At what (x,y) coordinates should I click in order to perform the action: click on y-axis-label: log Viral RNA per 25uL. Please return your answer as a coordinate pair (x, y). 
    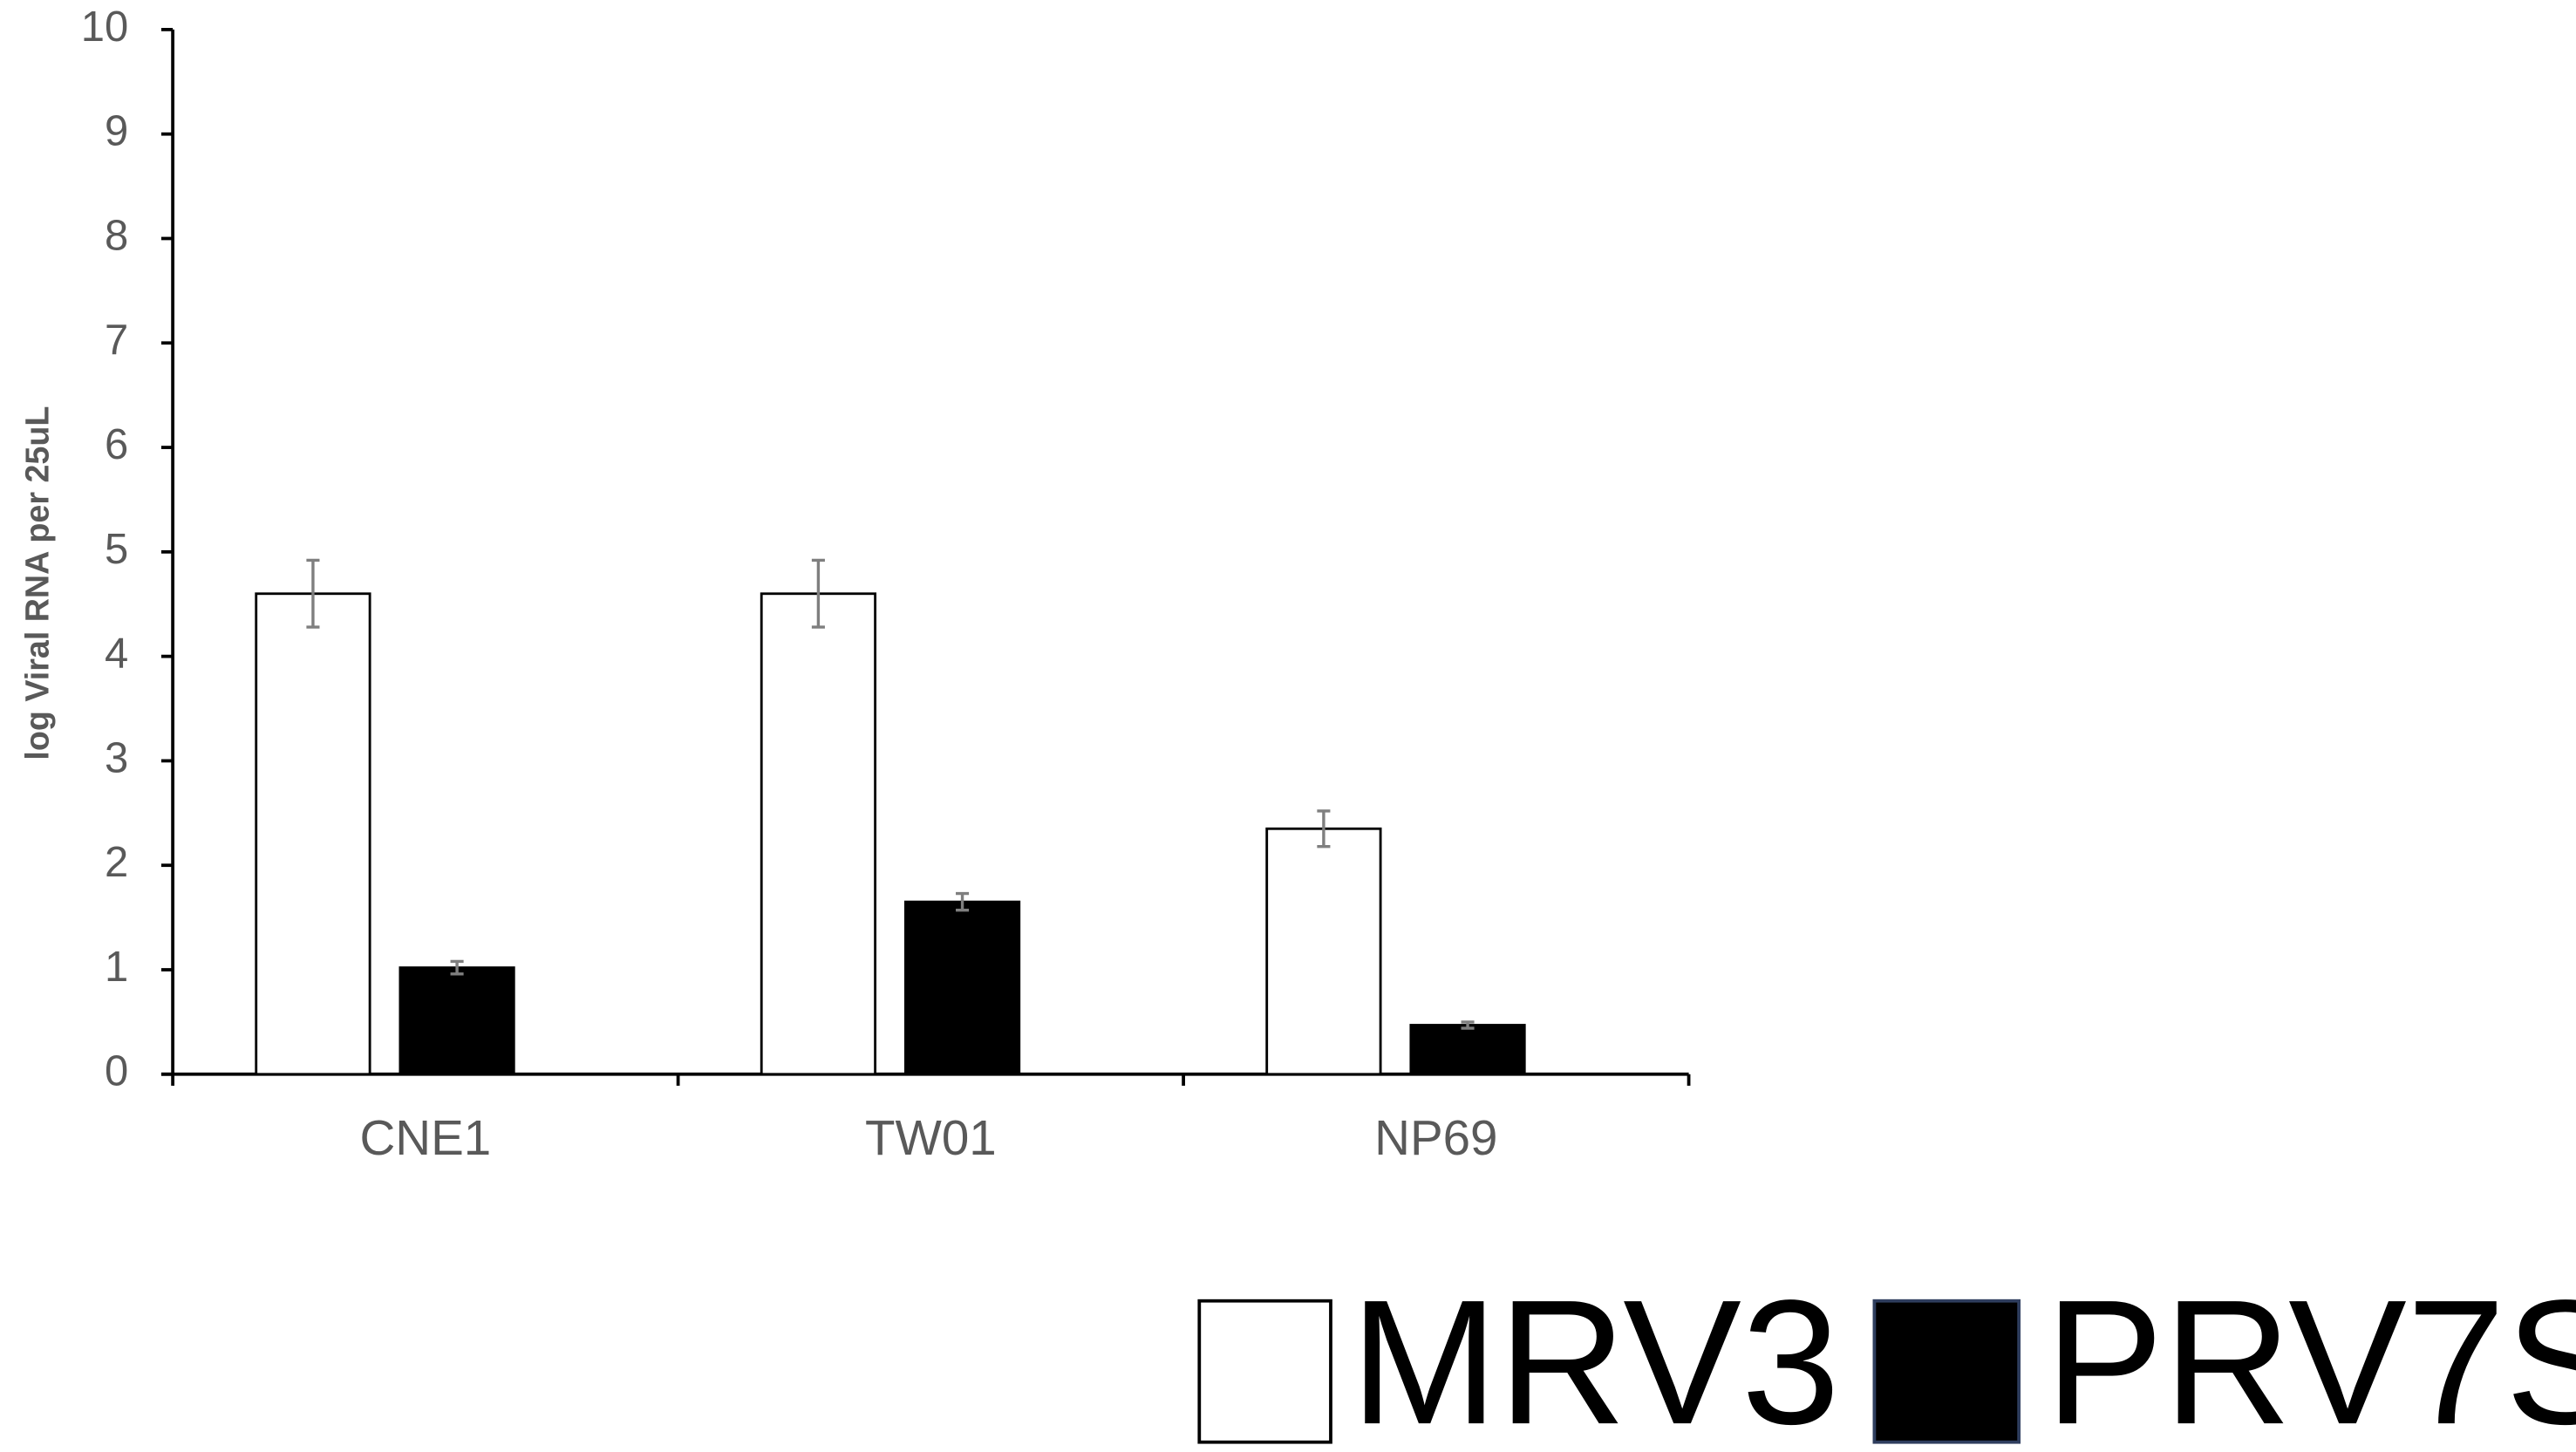
    Looking at the image, I should click on (37, 583).